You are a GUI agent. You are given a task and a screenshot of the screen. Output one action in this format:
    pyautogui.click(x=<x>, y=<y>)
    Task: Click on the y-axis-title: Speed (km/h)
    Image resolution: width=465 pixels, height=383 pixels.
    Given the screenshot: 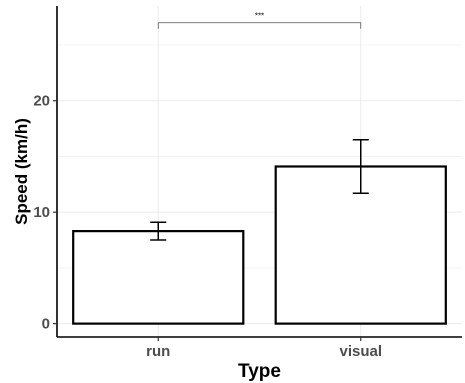 What is the action you would take?
    pyautogui.click(x=21, y=171)
    